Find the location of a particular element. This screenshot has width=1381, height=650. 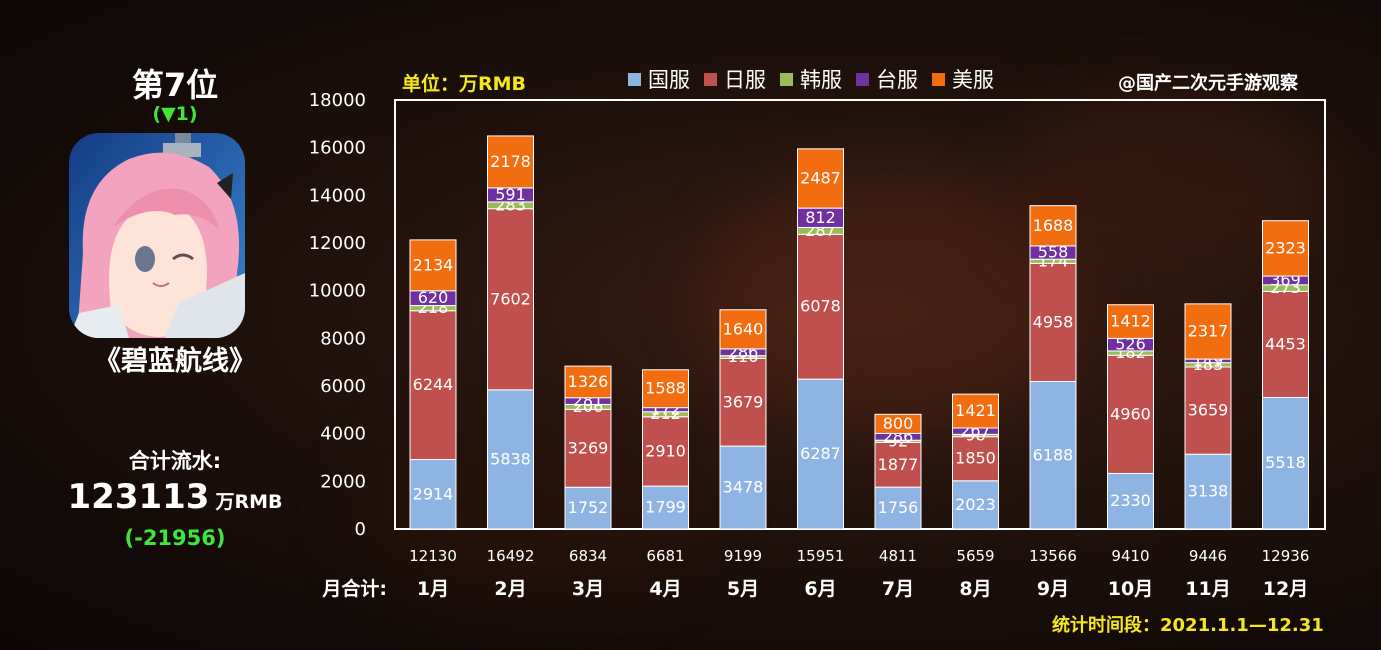

legend-label: 日服 is located at coordinates (745, 80).